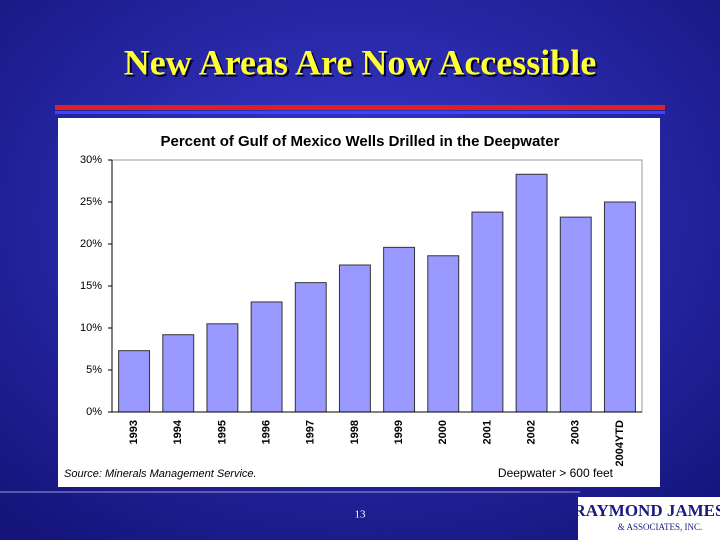 Image resolution: width=720 pixels, height=540 pixels. I want to click on y-tick-label: 30%, so click(91, 160).